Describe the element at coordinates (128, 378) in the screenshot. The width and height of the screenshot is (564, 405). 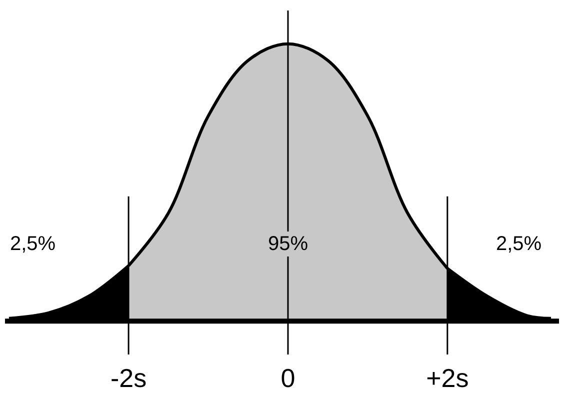
I see `x-tick-label: -2s` at that location.